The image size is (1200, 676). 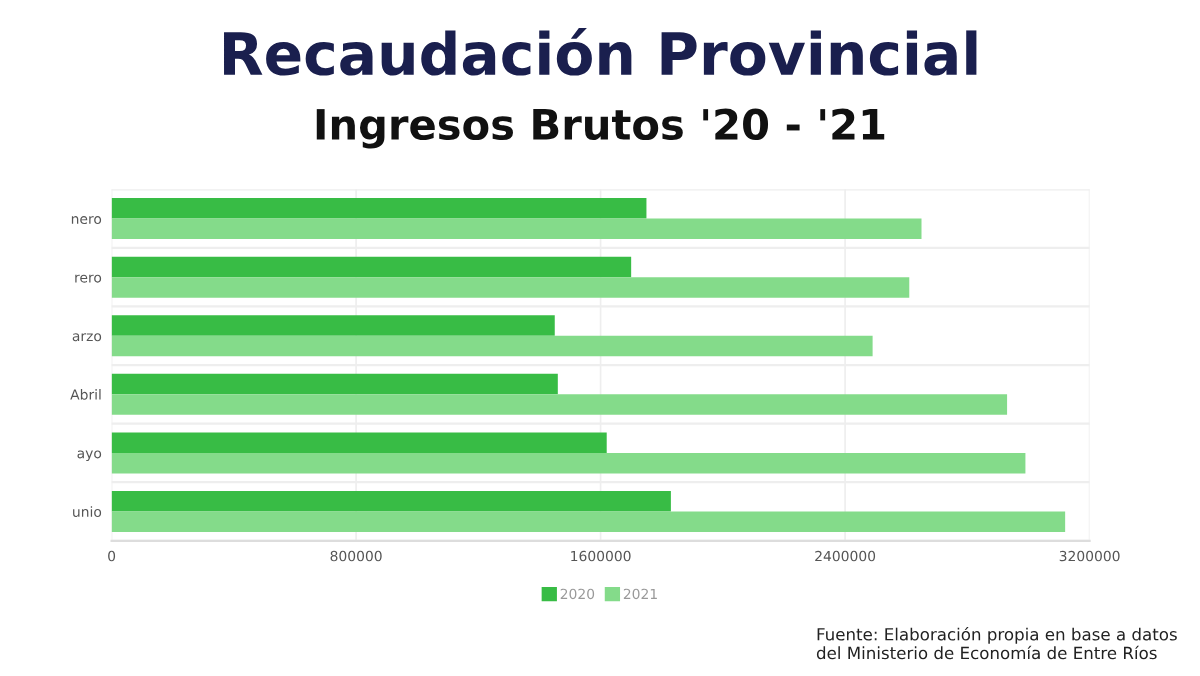 I want to click on chart-subtitle: Ingresos Brutos '20 - '21, so click(x=600, y=128).